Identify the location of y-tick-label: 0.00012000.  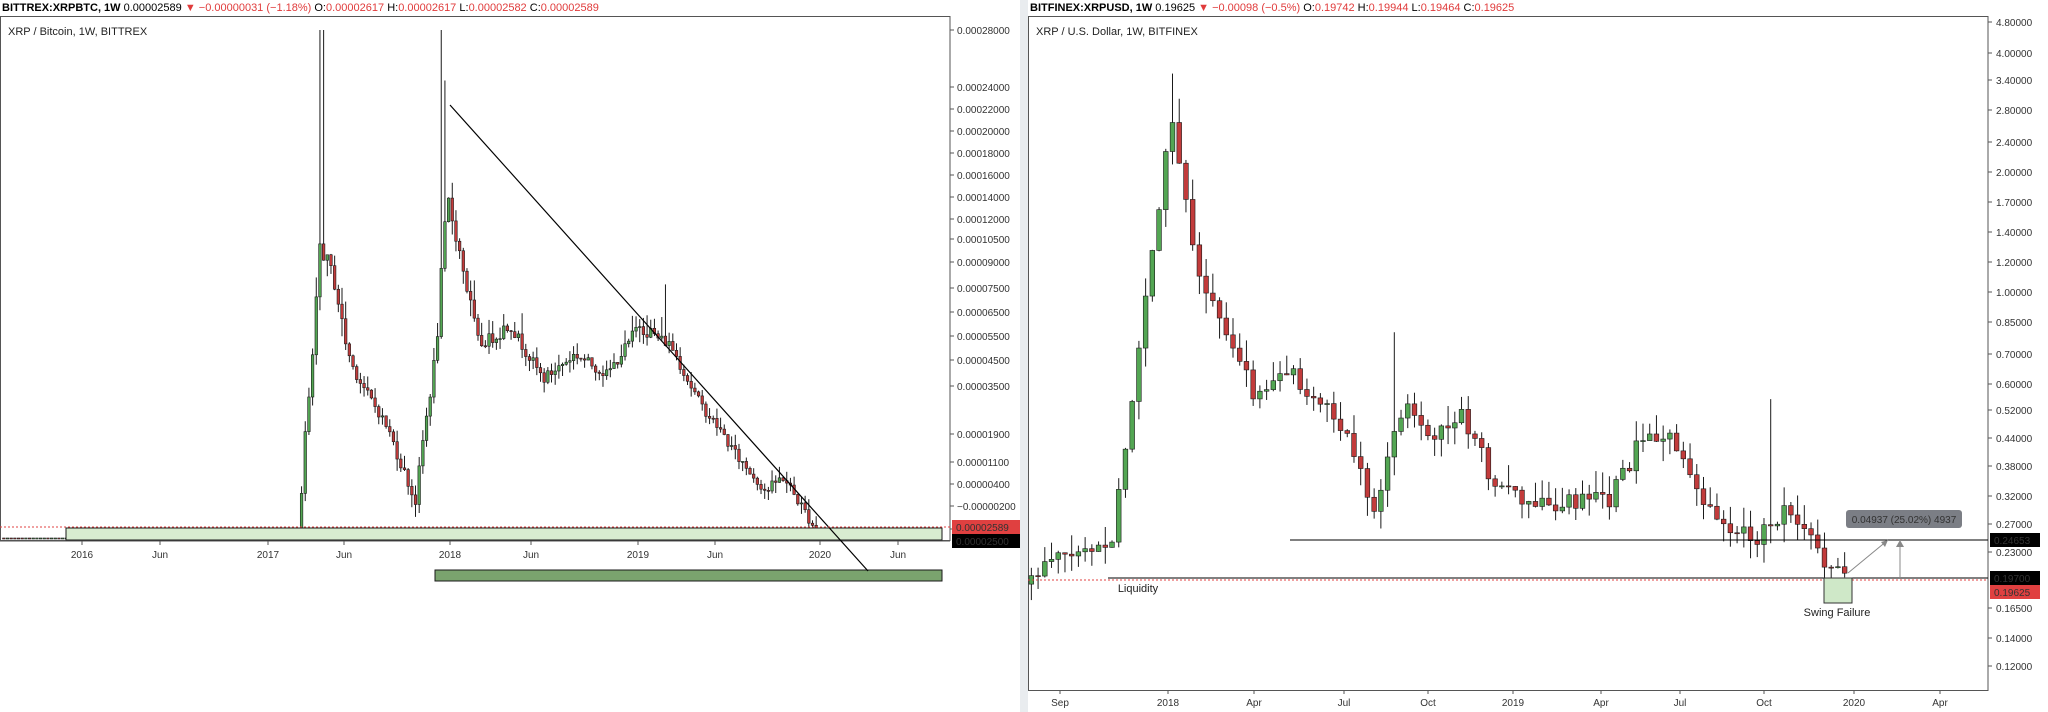
(983, 220).